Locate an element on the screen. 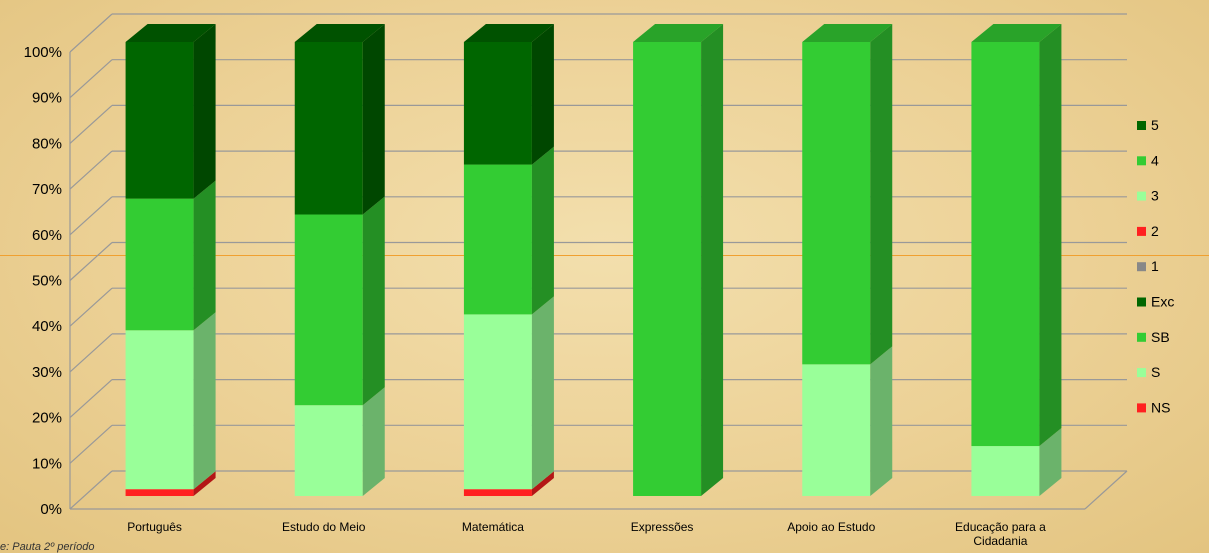  x-tick-label: Estudo do Meio is located at coordinates (324, 527).